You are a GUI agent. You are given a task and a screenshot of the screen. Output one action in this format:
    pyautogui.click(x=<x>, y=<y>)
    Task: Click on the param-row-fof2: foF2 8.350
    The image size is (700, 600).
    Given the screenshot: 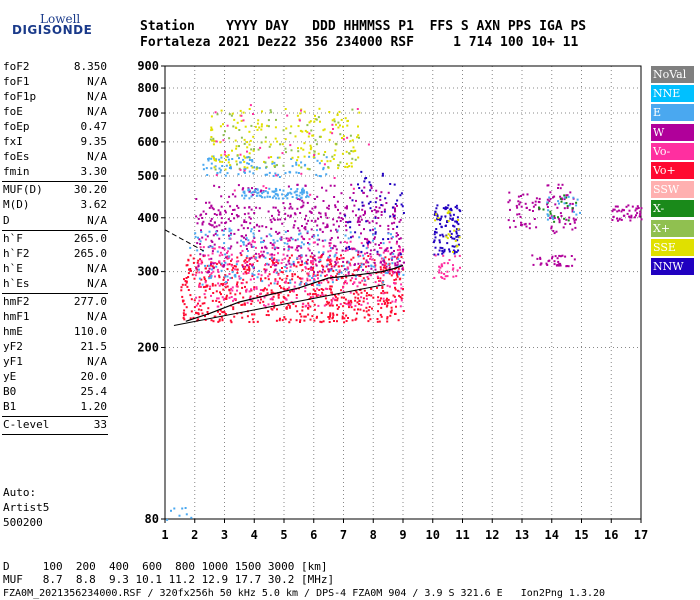 What is the action you would take?
    pyautogui.click(x=55, y=67)
    